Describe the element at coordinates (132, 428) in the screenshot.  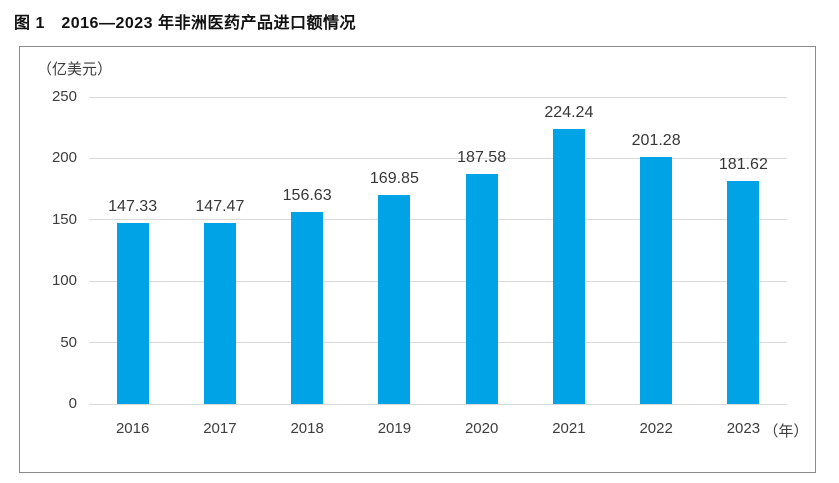
I see `x-tick-label: 2016` at that location.